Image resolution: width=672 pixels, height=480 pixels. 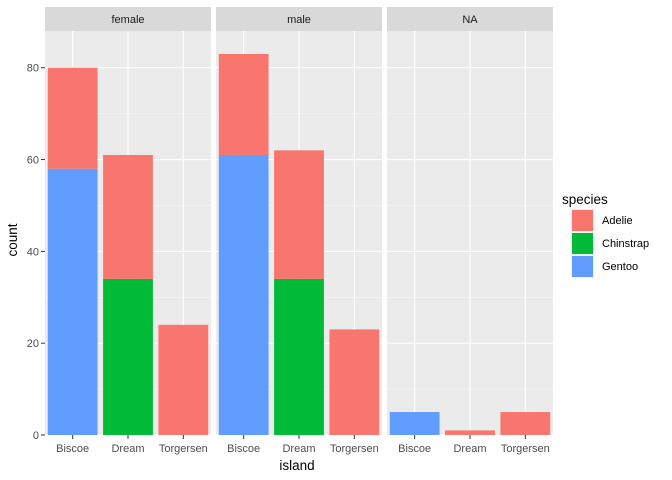 I want to click on legend-entry-label: Adelie, so click(x=617, y=221).